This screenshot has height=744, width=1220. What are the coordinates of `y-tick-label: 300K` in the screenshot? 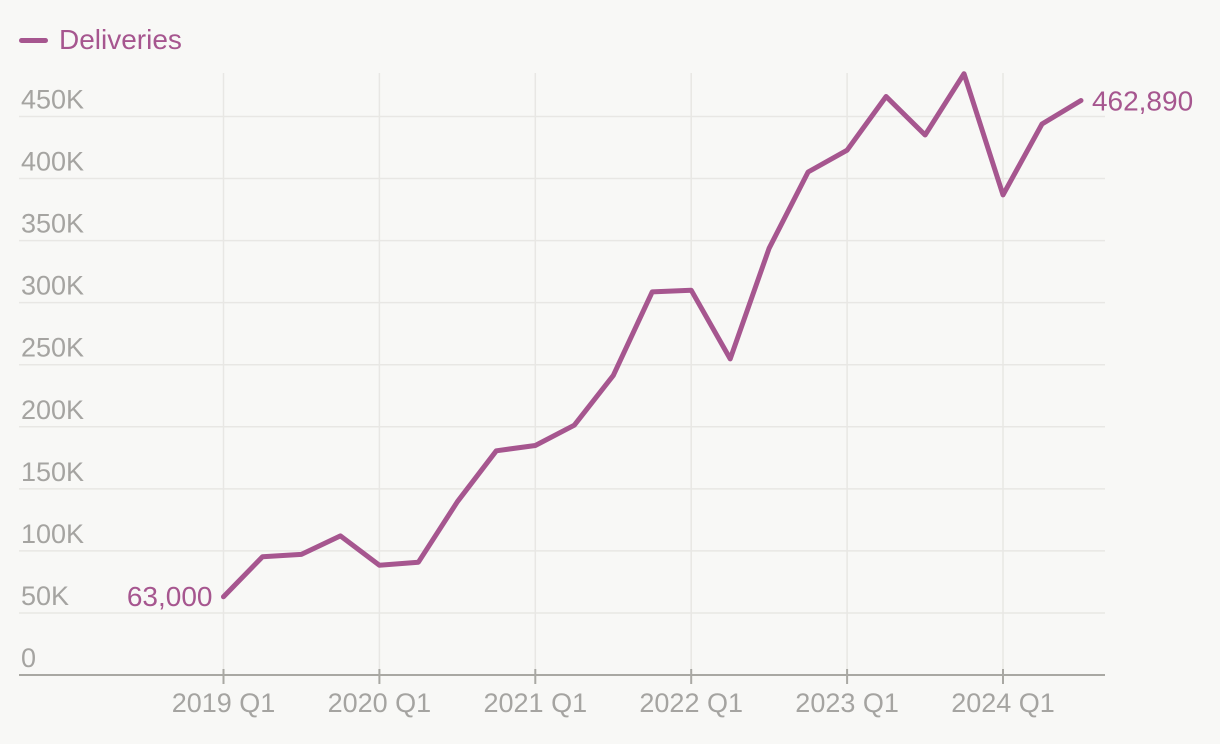 It's located at (52, 286).